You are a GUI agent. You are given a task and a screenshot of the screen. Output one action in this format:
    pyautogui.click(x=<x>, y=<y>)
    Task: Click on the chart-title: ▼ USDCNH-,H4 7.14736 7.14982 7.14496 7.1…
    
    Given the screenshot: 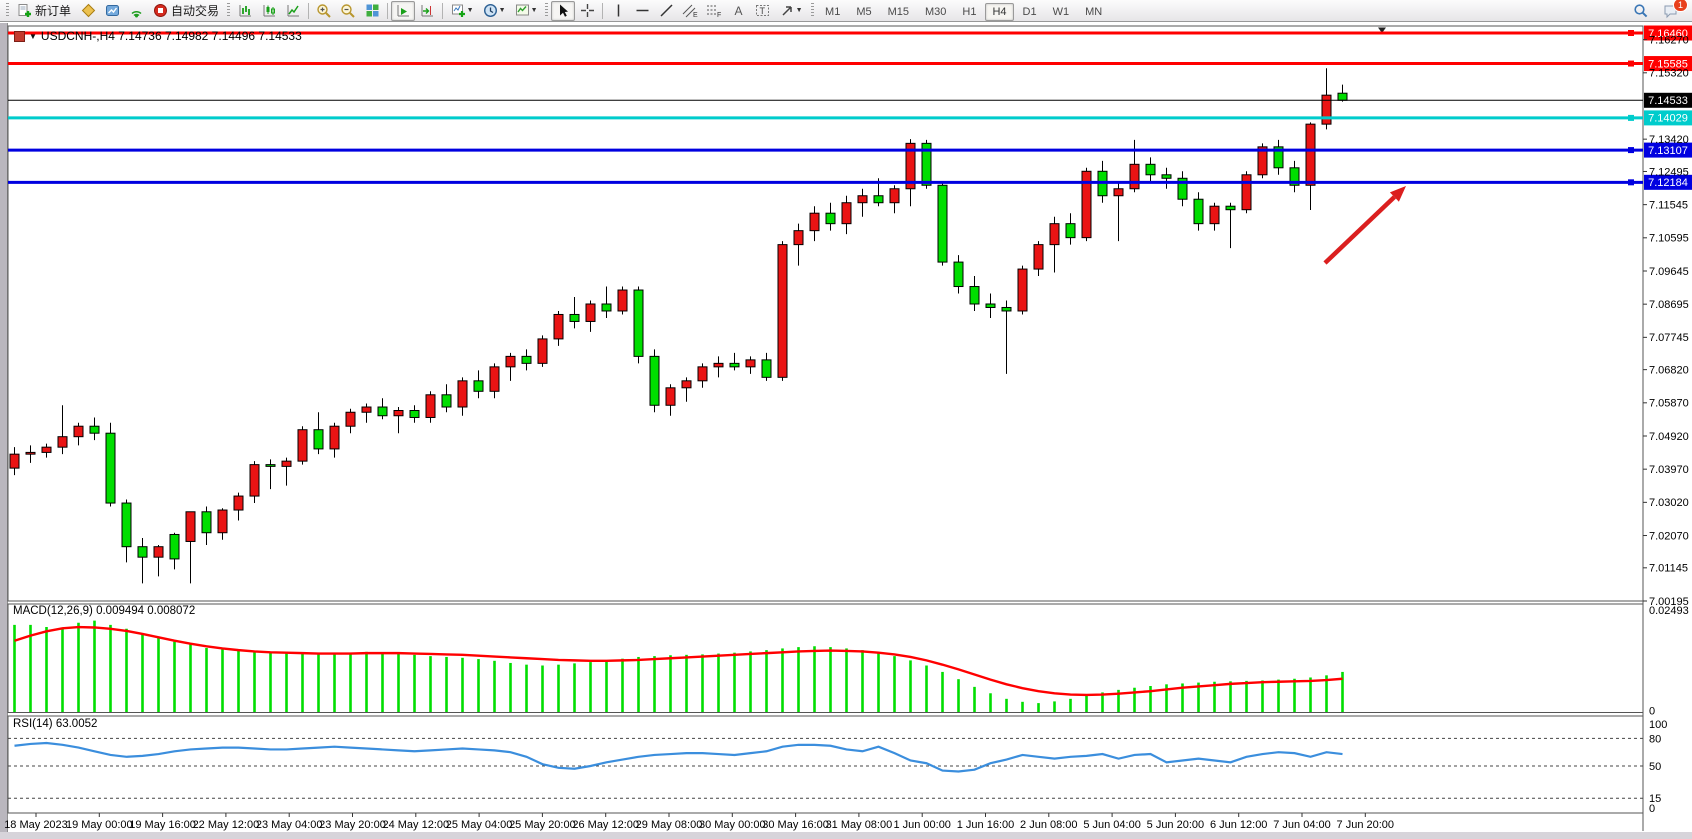 What is the action you would take?
    pyautogui.click(x=158, y=36)
    